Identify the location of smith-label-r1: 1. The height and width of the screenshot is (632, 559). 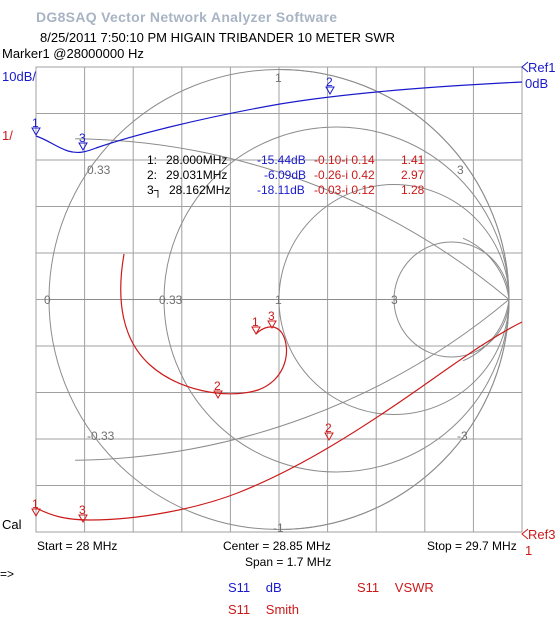
(278, 300).